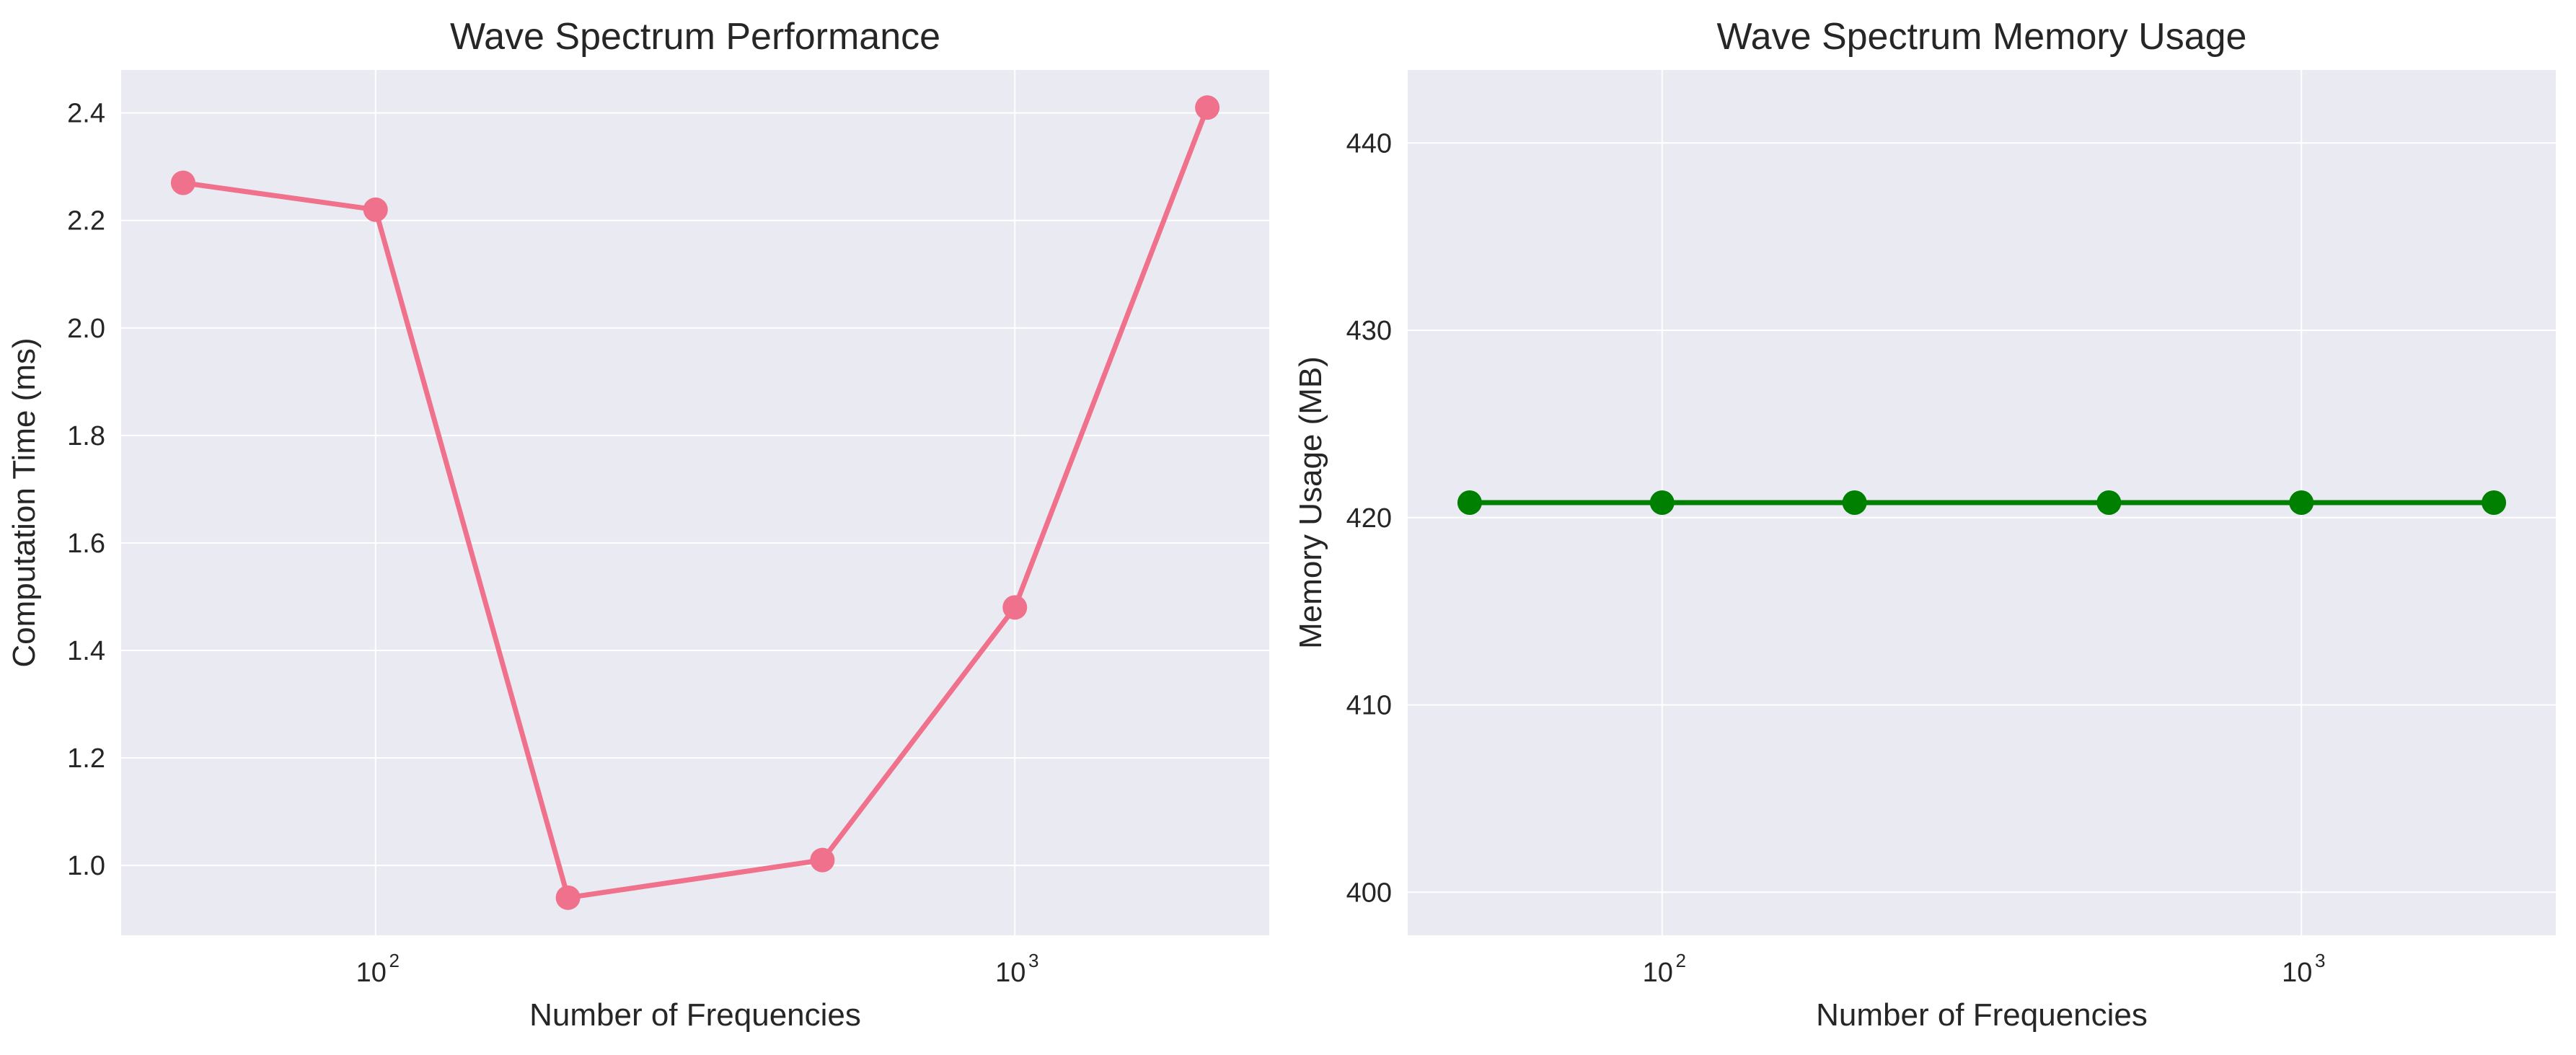 The width and height of the screenshot is (2576, 1055). I want to click on y-tick-label: 1.0, so click(86, 866).